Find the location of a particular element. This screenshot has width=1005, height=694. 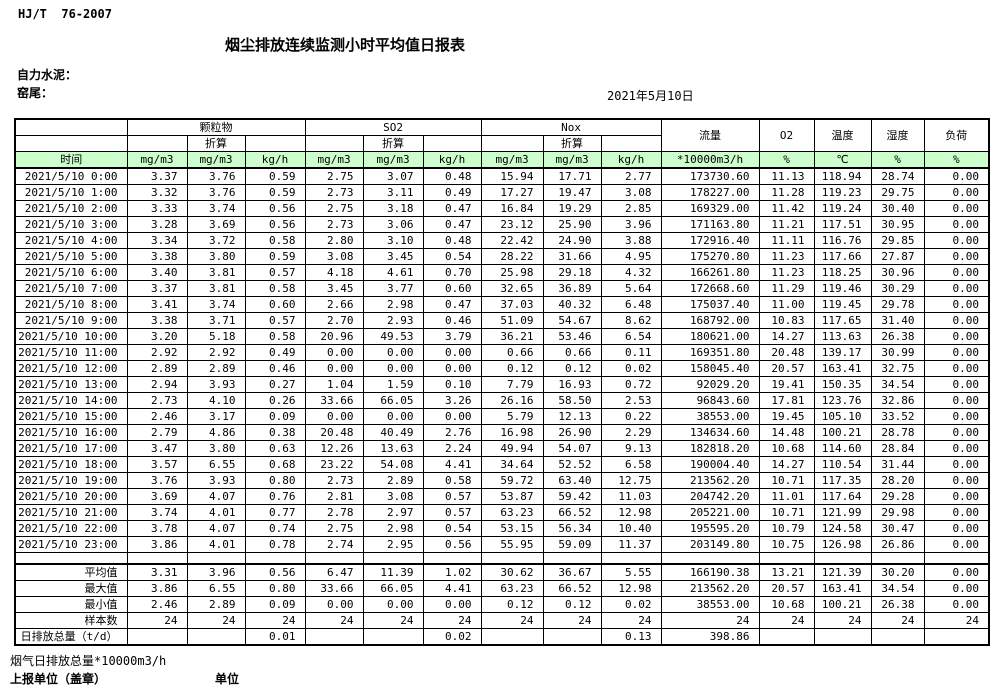

value-cell: 3.88 is located at coordinates (631, 240).